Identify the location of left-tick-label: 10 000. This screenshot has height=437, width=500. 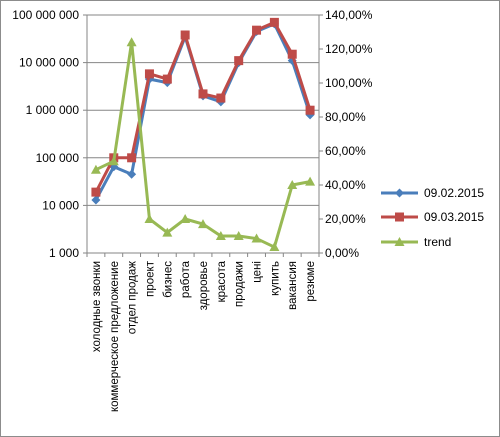
(60, 205).